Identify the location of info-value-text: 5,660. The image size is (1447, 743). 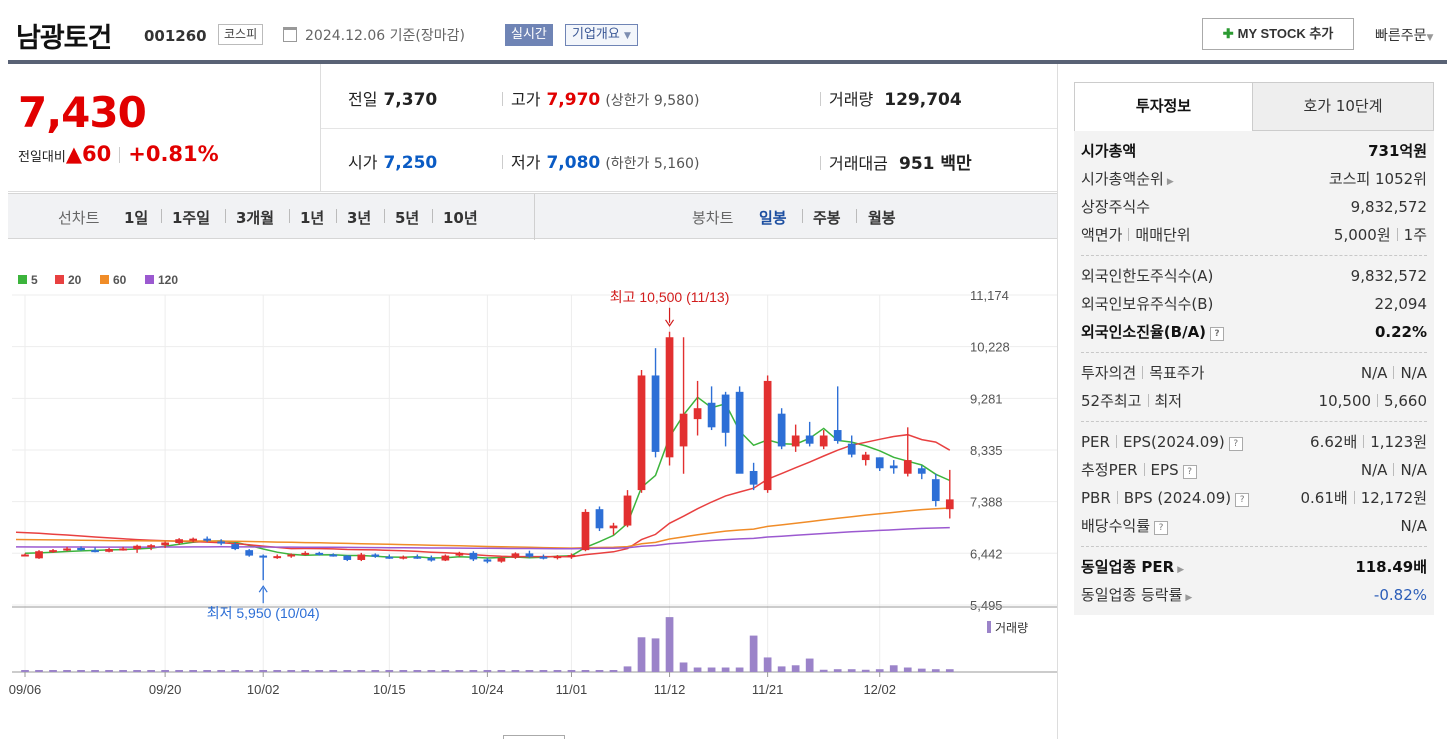
(1405, 401).